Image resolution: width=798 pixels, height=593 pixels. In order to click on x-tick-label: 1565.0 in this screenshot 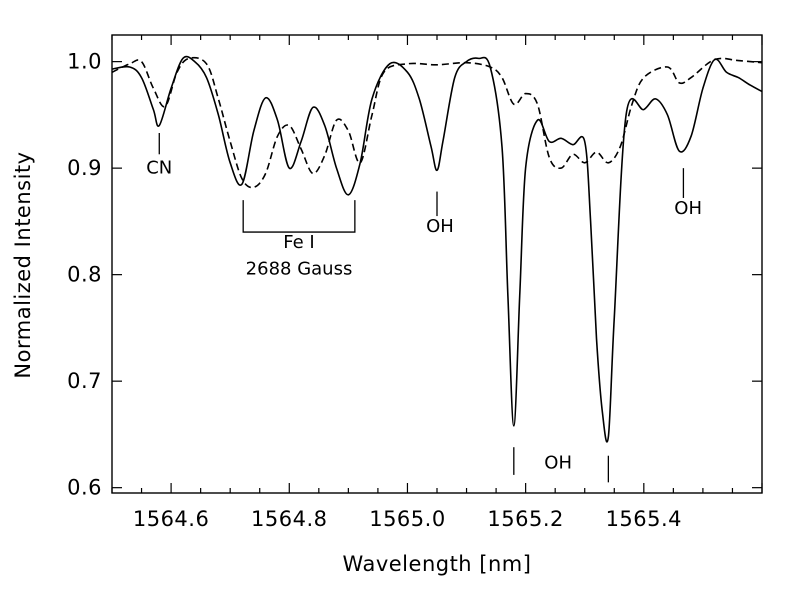, I will do `click(407, 519)`.